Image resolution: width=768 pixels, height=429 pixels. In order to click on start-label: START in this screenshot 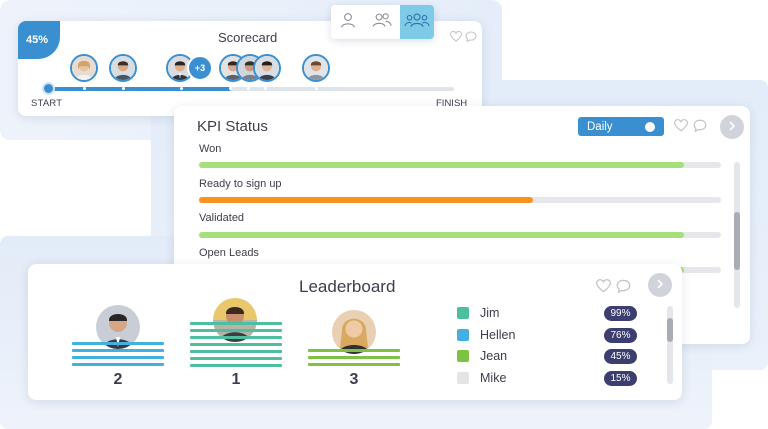, I will do `click(47, 103)`.